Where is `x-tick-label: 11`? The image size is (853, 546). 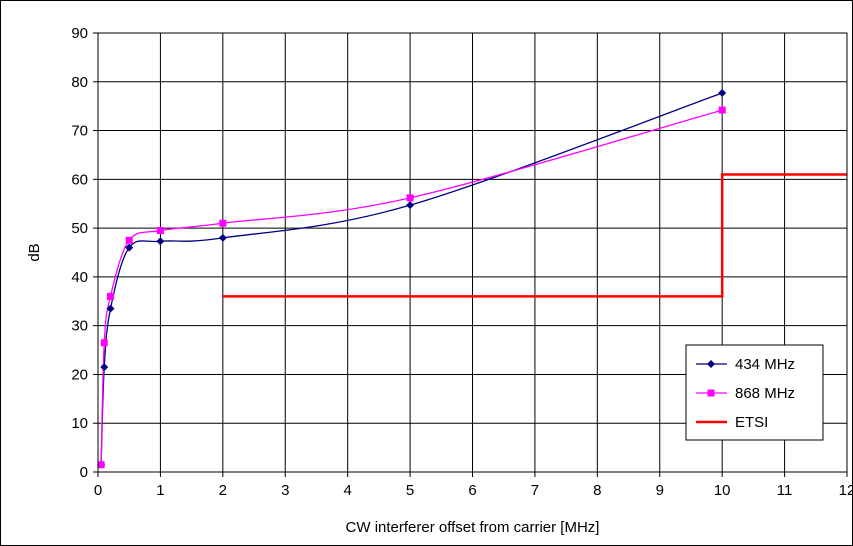 x-tick-label: 11 is located at coordinates (785, 490).